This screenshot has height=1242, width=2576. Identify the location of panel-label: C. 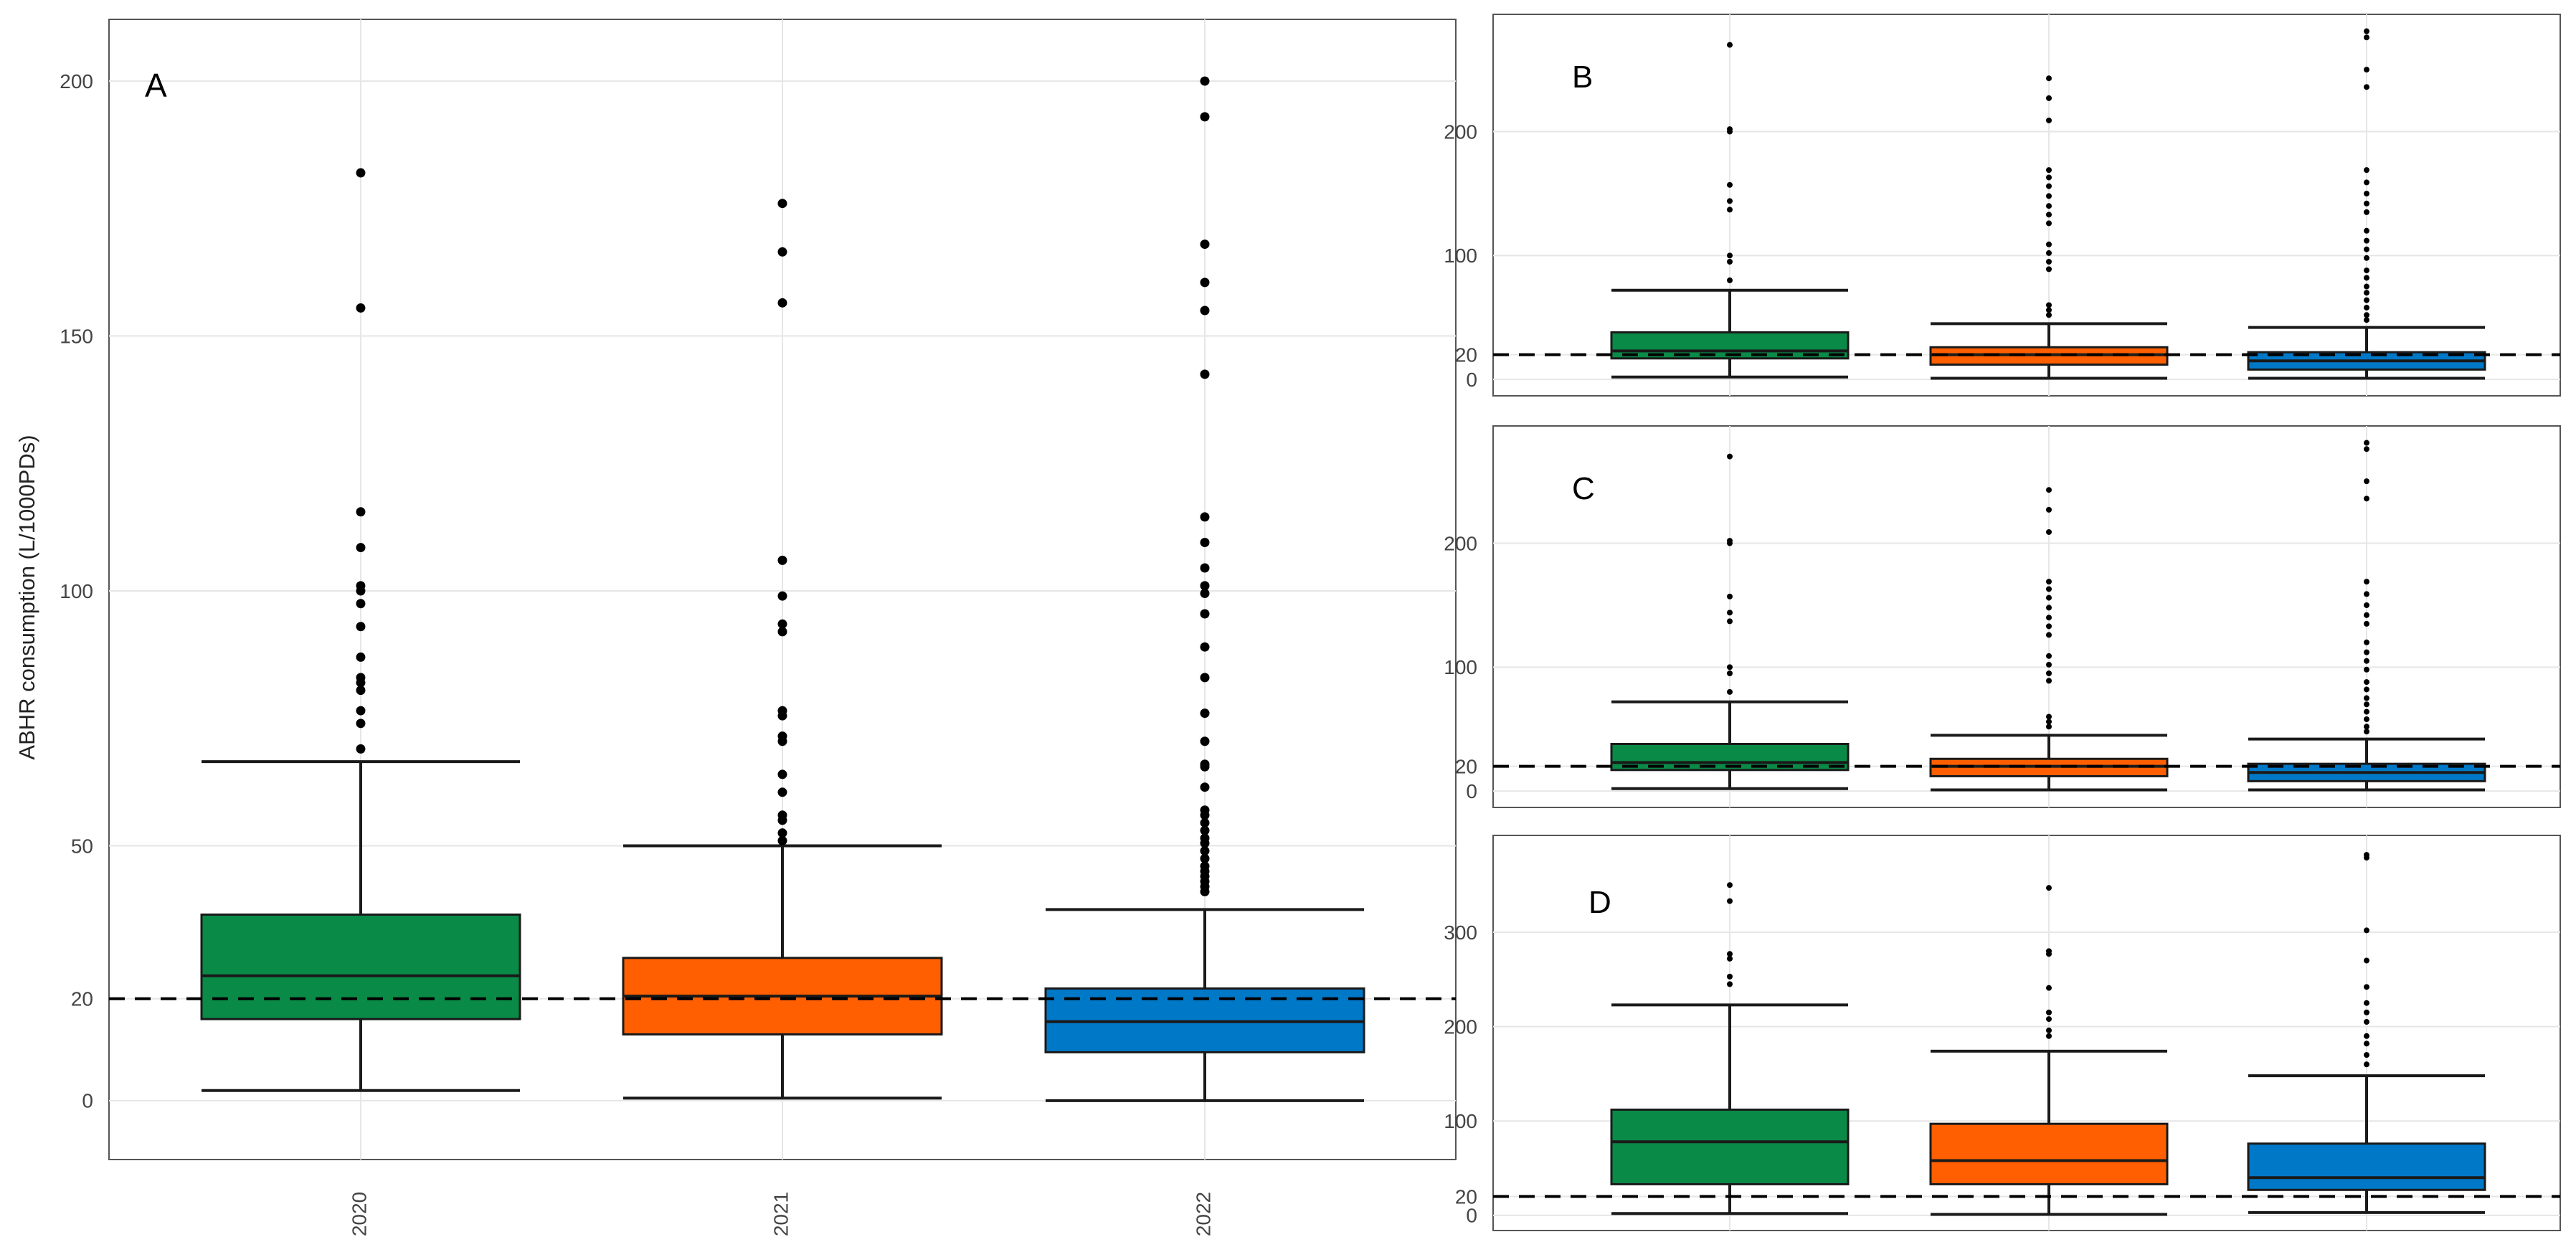
(1583, 488).